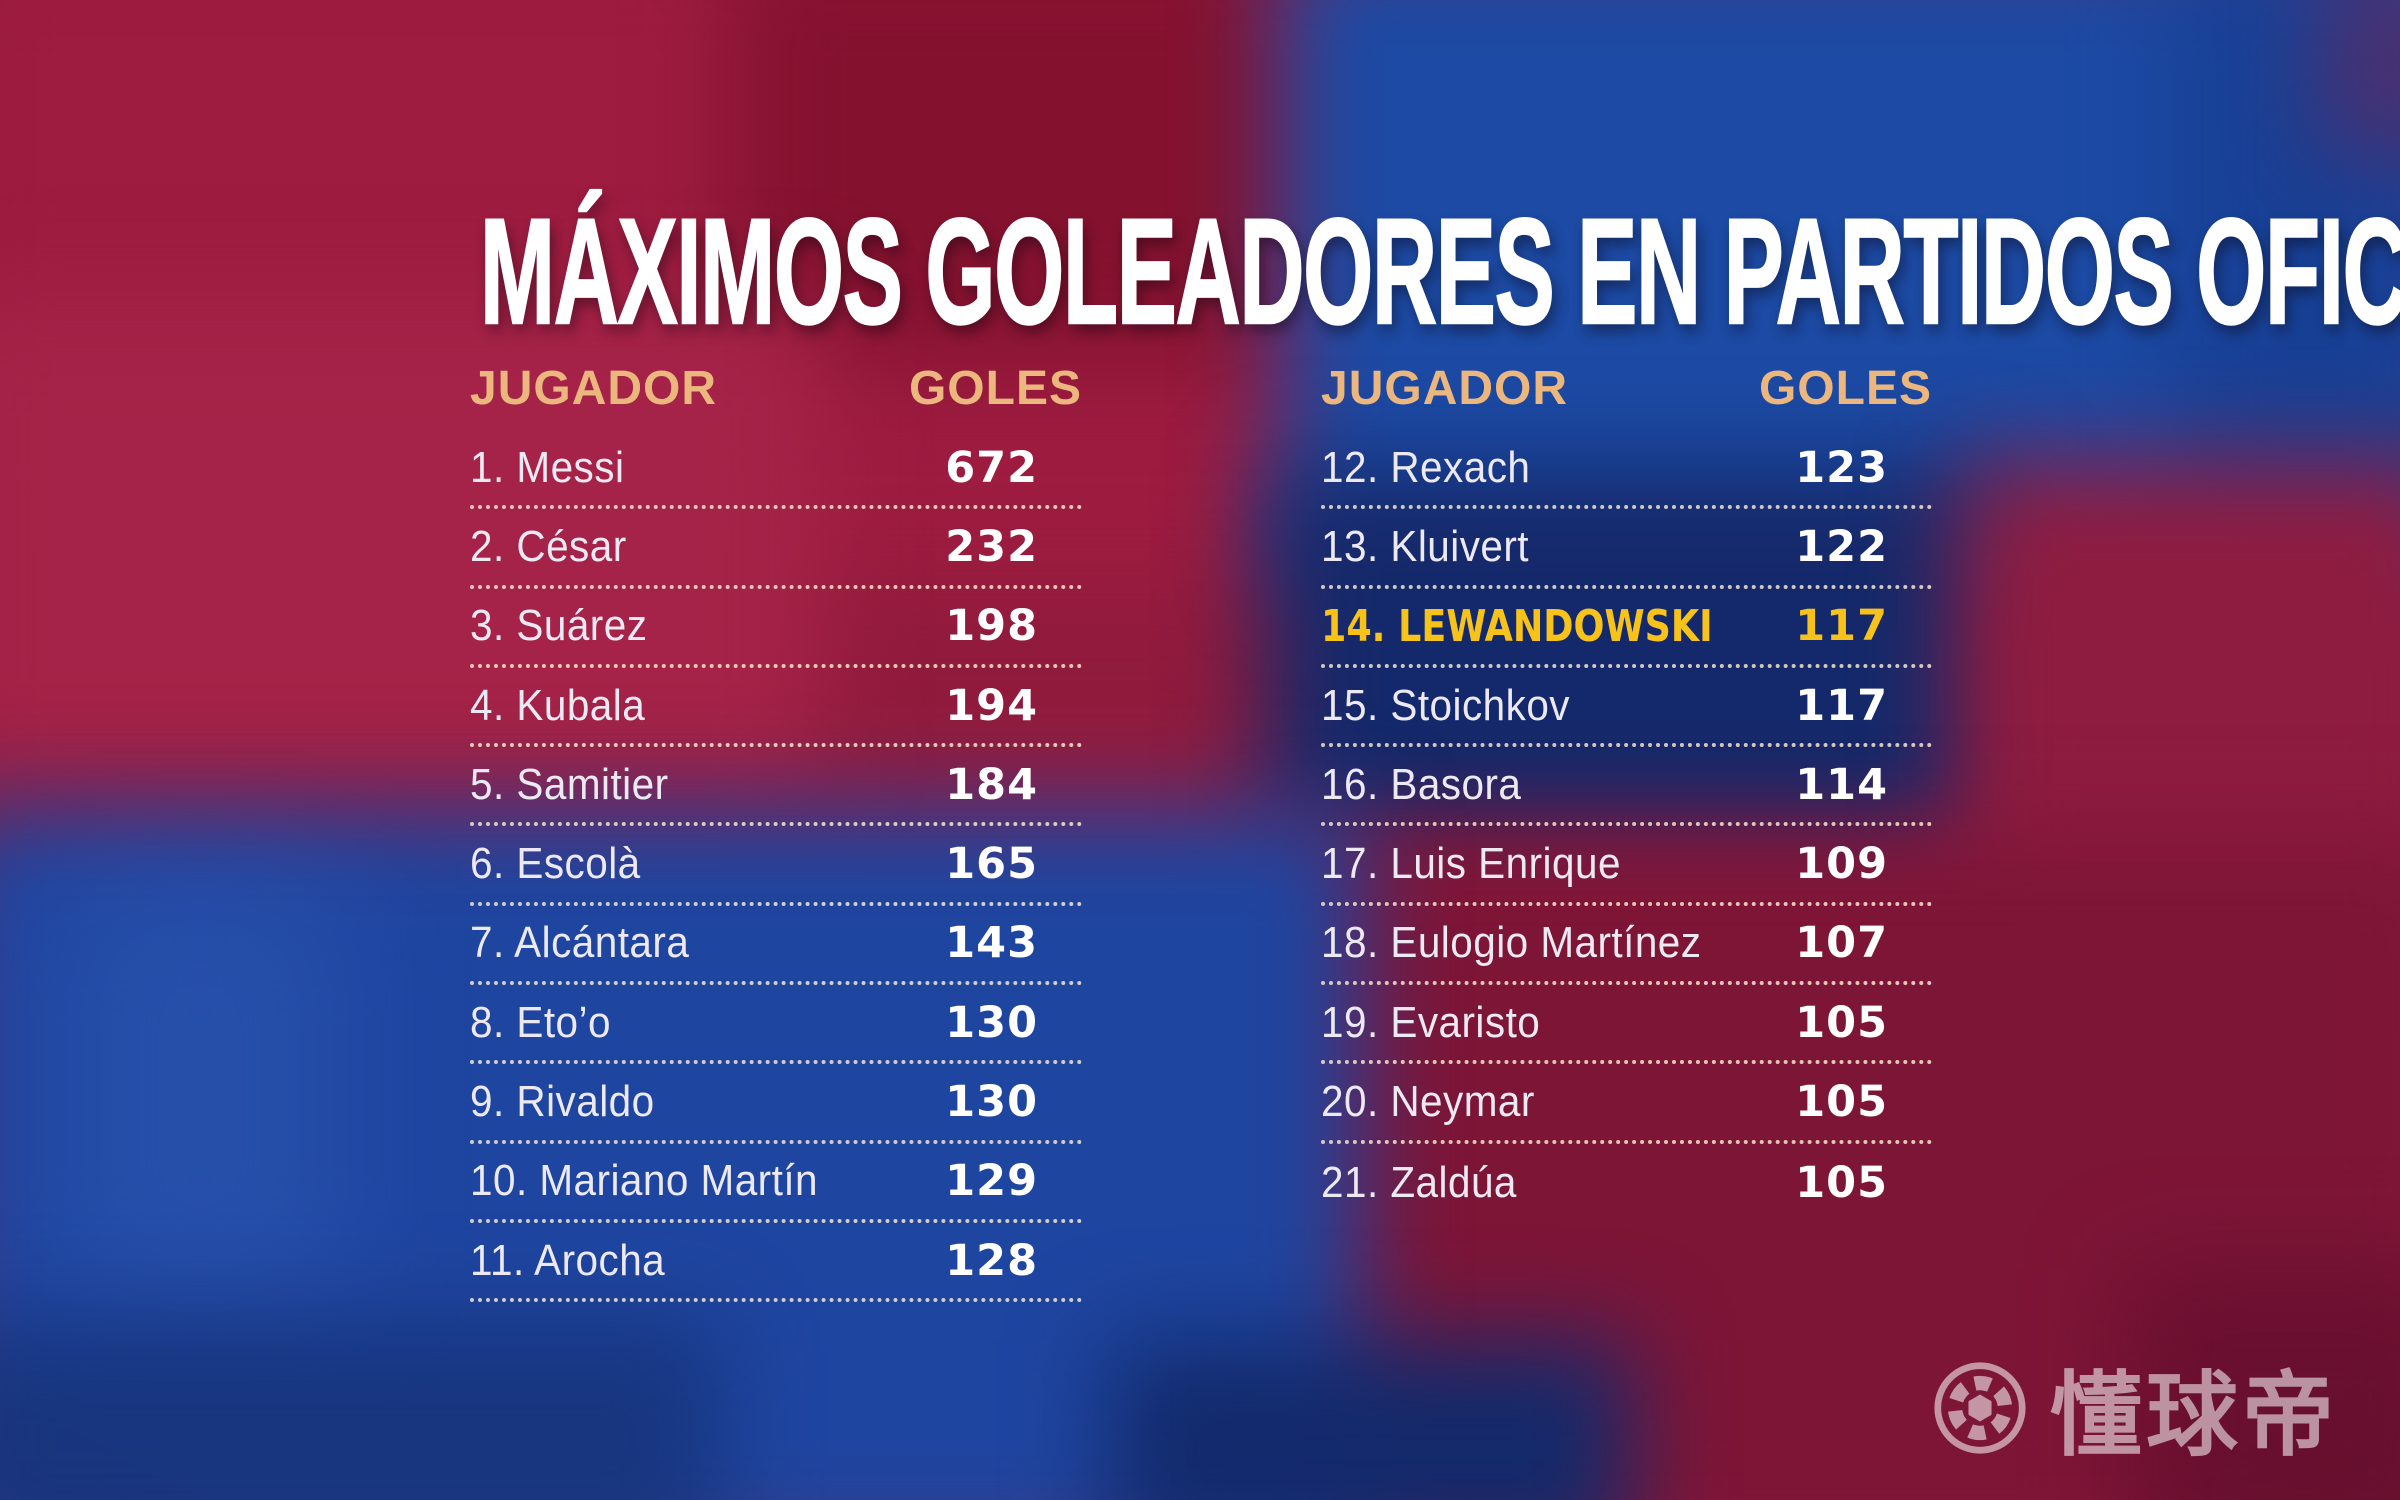  Describe the element at coordinates (562, 1102) in the screenshot. I see `player-name: 9. Rivaldo` at that location.